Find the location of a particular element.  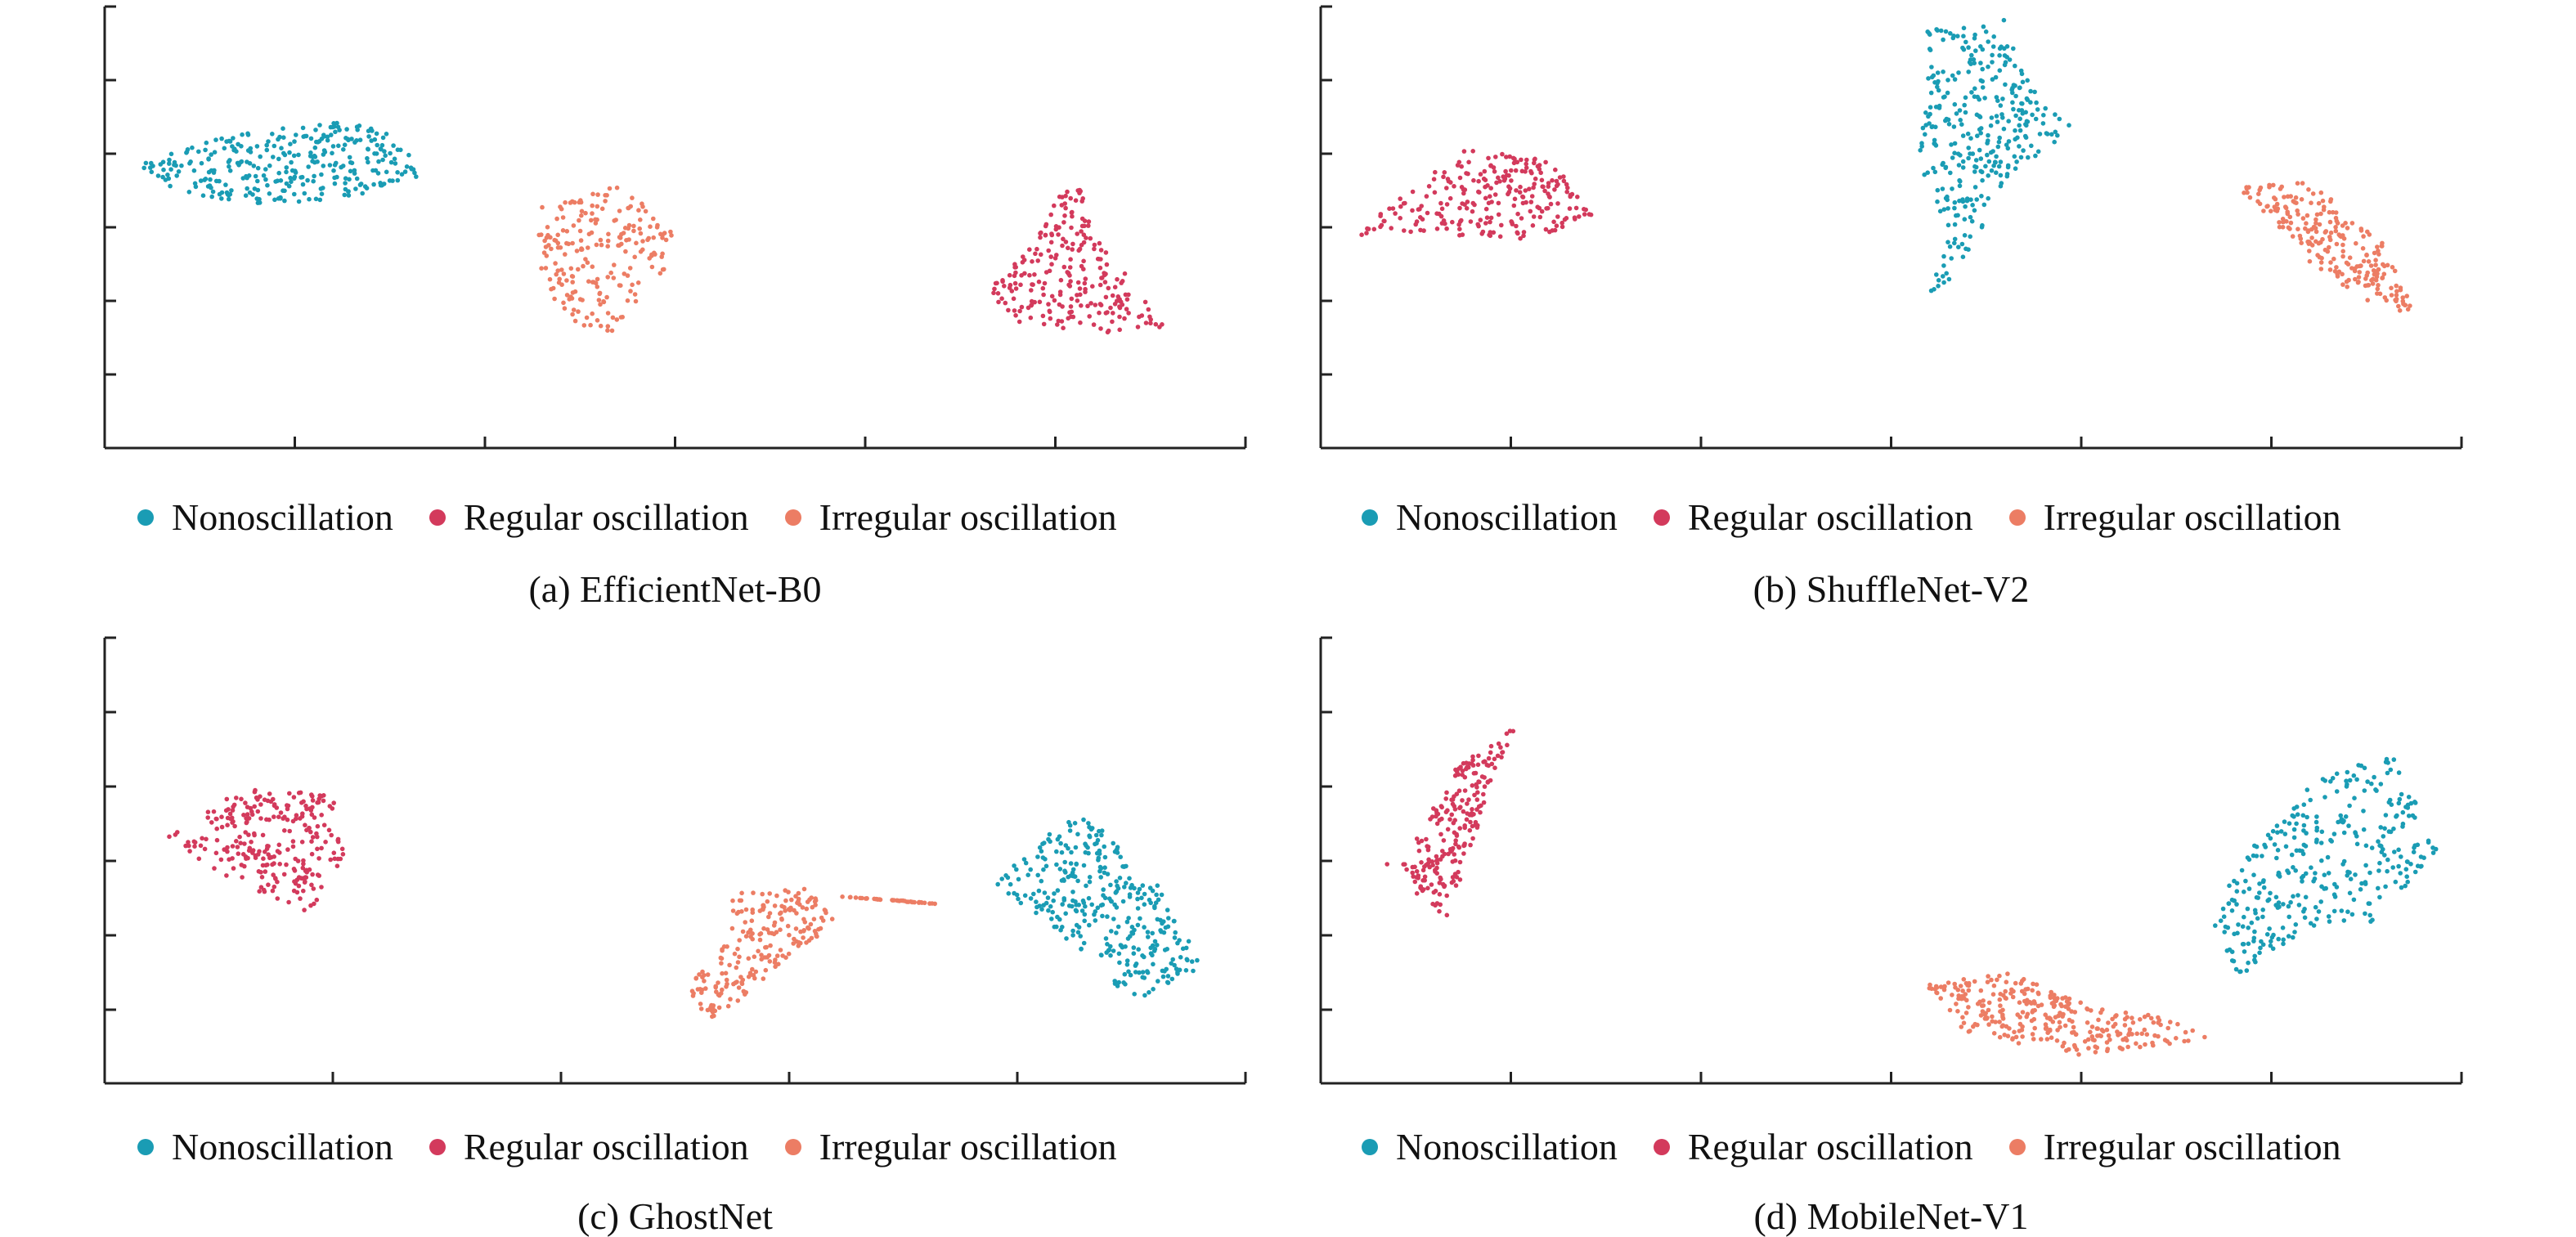

legend-marker is located at coordinates (2017, 1147).